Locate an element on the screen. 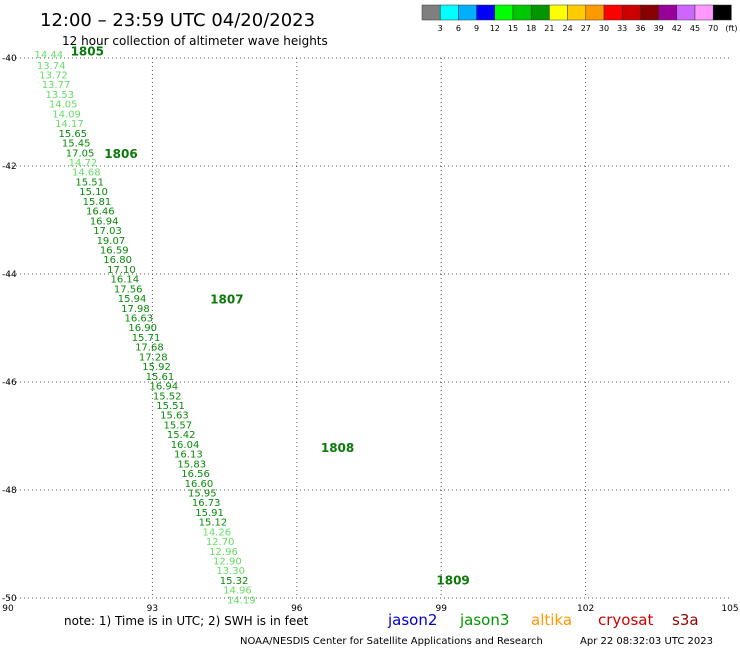 The height and width of the screenshot is (650, 740). wave-height-label: 15.52 is located at coordinates (167, 396).